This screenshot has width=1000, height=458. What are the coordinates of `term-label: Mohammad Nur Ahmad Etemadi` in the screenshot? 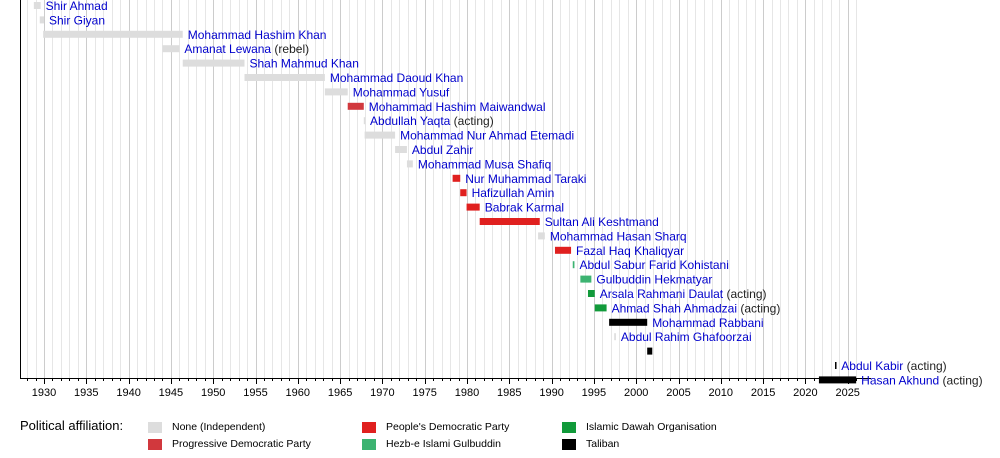 It's located at (487, 136).